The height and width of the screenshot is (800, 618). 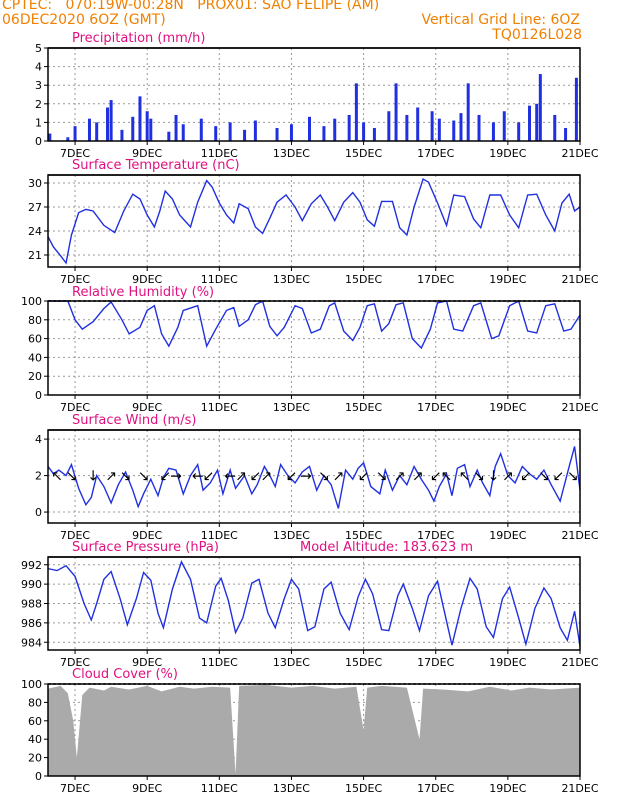 What do you see at coordinates (31, 623) in the screenshot?
I see `y-tick-label: 986` at bounding box center [31, 623].